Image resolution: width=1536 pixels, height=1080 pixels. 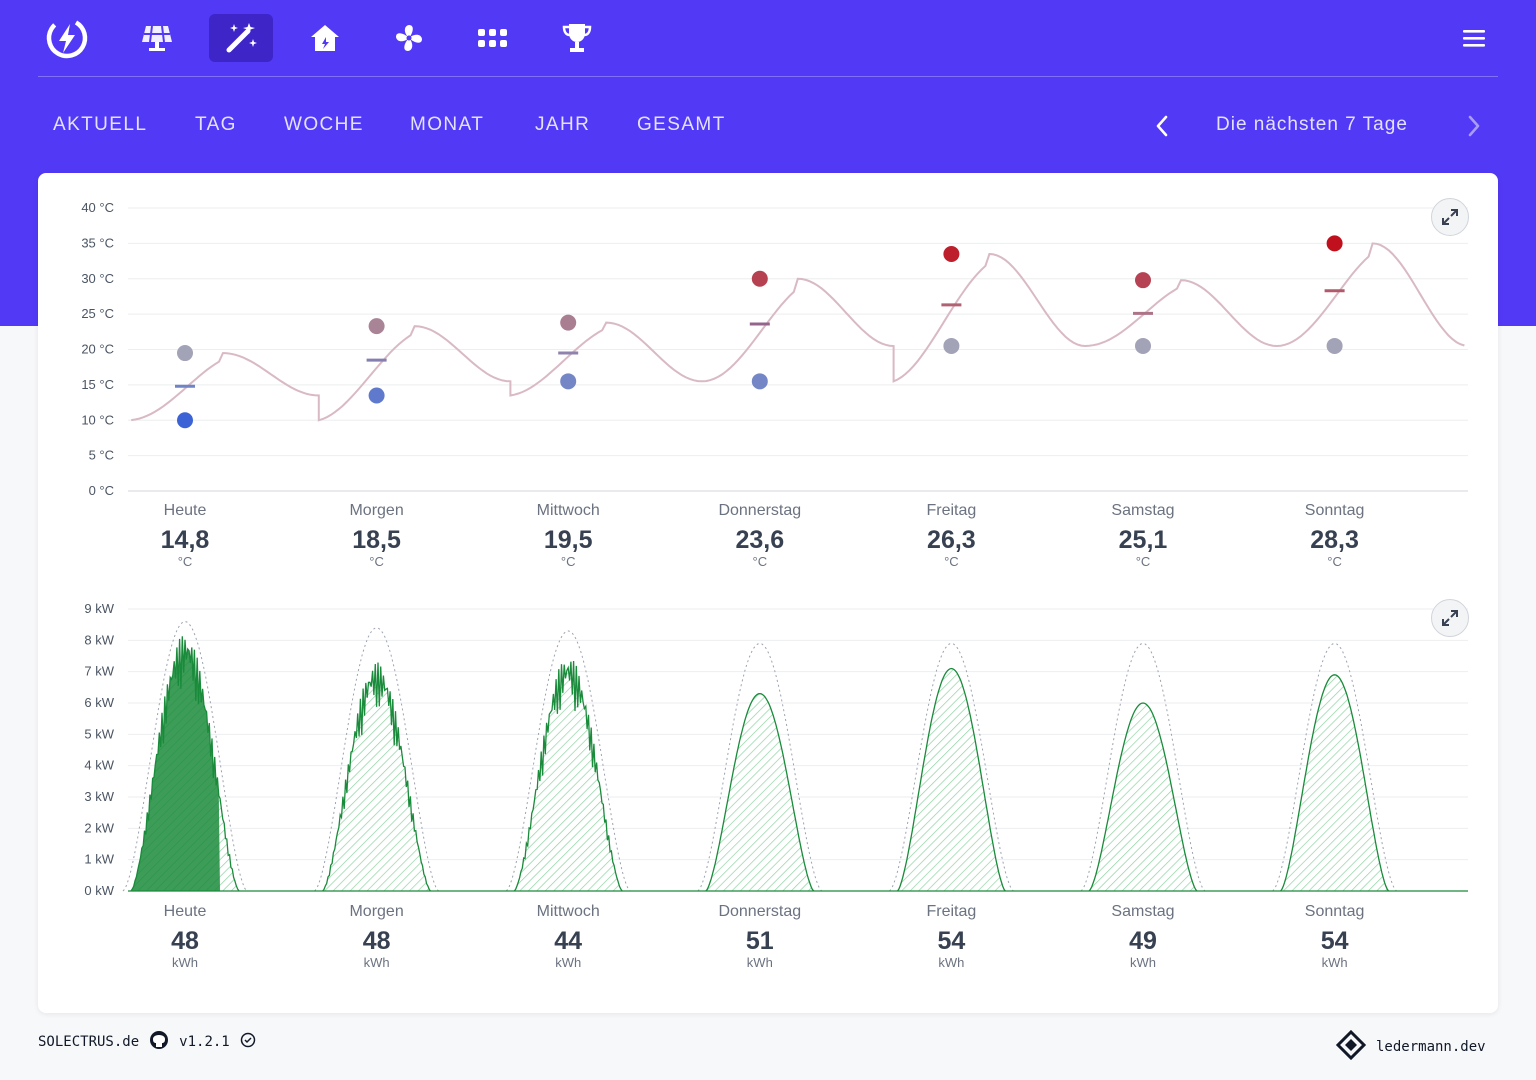 I want to click on tab-woche: WOCHE, so click(x=324, y=124).